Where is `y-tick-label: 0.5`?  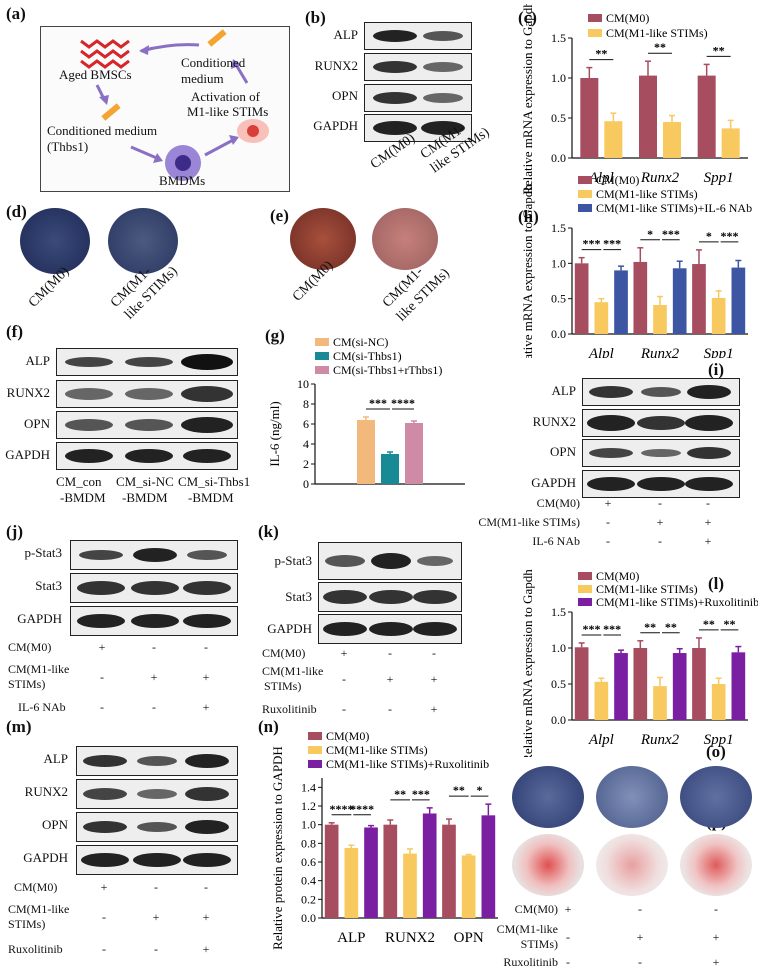 y-tick-label: 0.5 is located at coordinates (558, 299).